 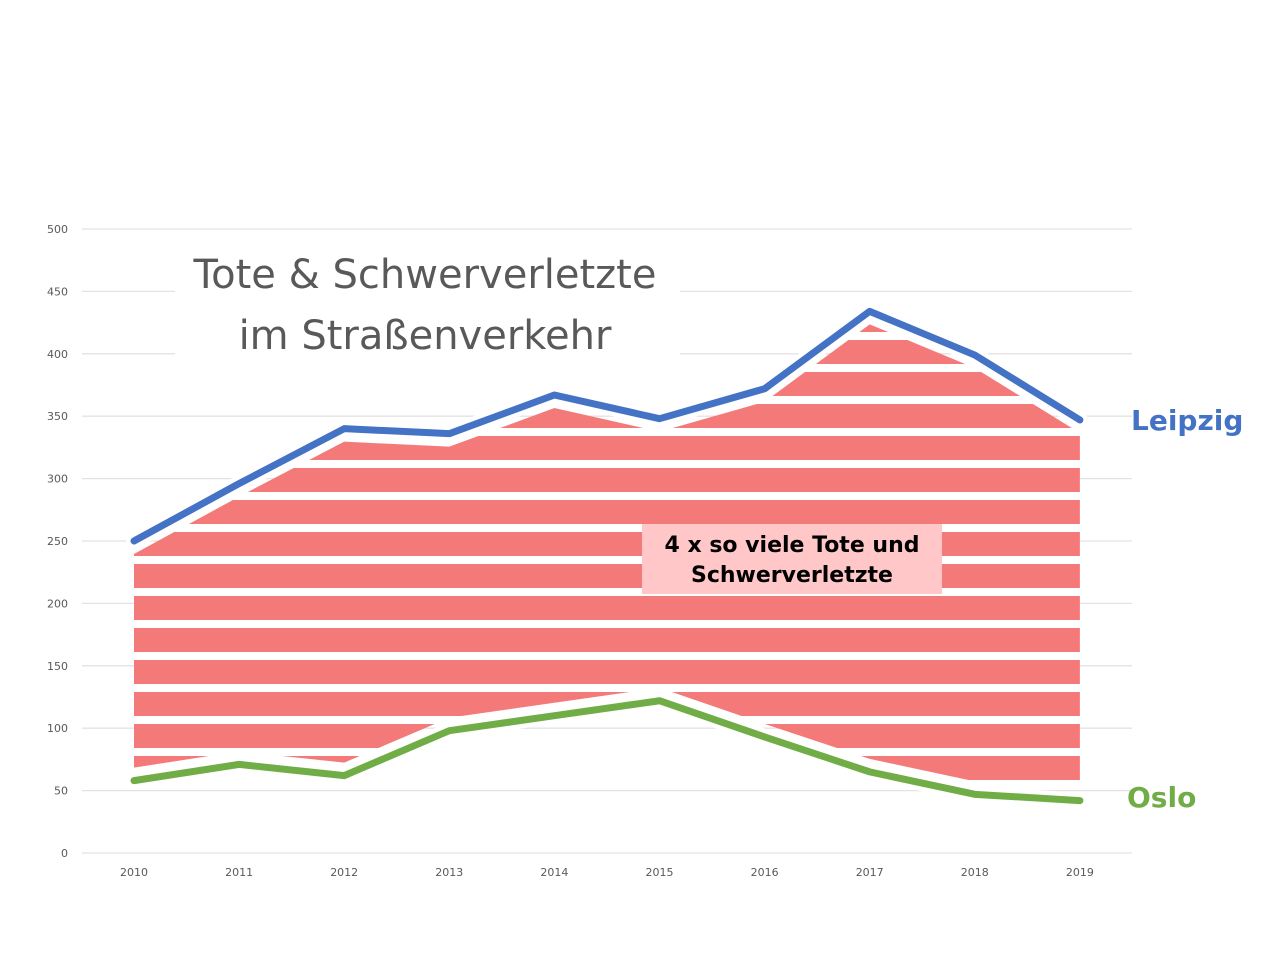 What do you see at coordinates (1187, 420) in the screenshot?
I see `series-label-leipzig: Leipzig` at bounding box center [1187, 420].